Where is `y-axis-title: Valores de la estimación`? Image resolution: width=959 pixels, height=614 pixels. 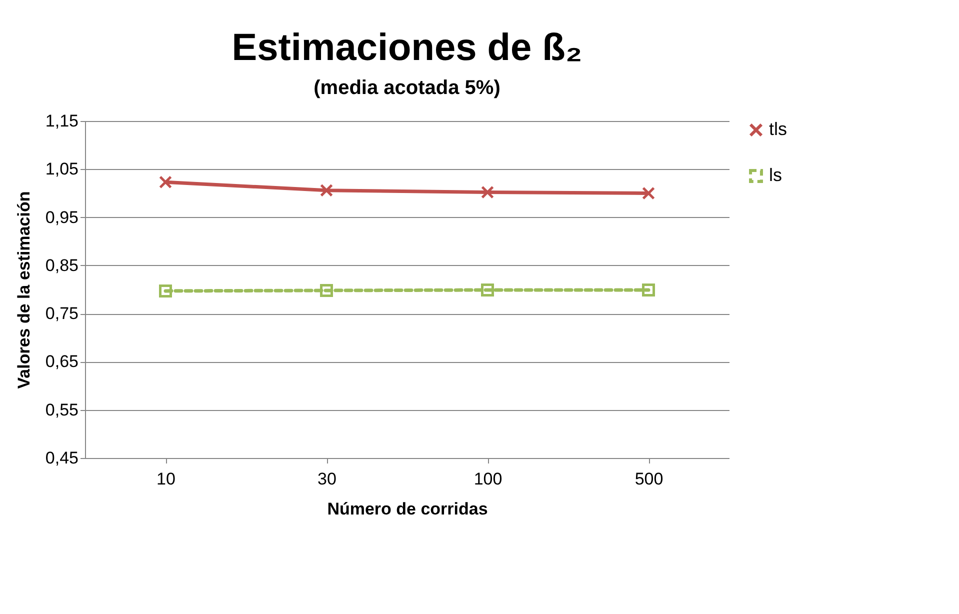
y-axis-title: Valores de la estimación is located at coordinates (24, 290).